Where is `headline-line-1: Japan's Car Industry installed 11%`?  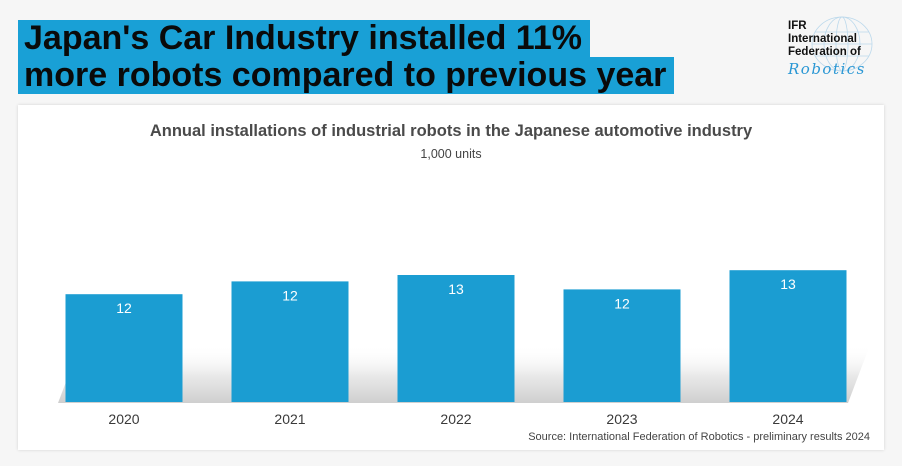
headline-line-1: Japan's Car Industry installed 11% is located at coordinates (304, 38).